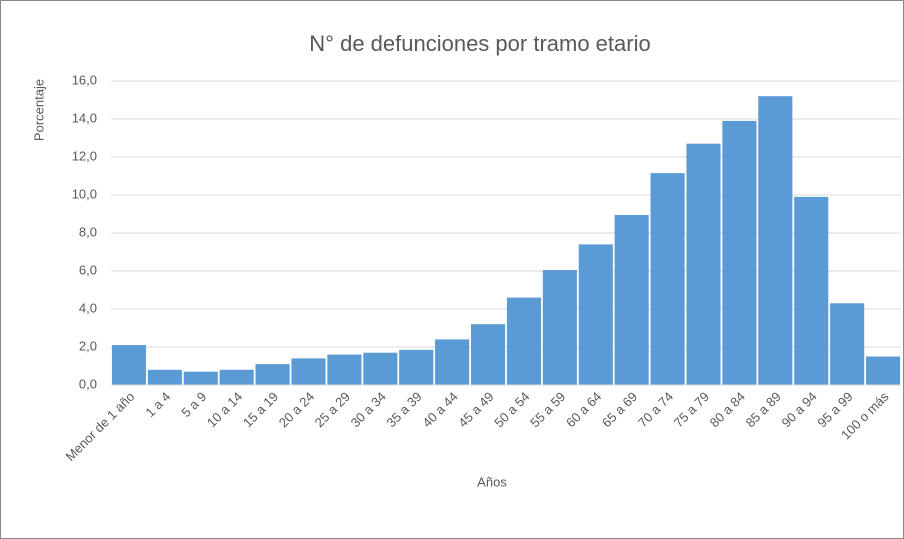 Image resolution: width=904 pixels, height=539 pixels. What do you see at coordinates (88, 307) in the screenshot?
I see `y-tick-label: 4,0` at bounding box center [88, 307].